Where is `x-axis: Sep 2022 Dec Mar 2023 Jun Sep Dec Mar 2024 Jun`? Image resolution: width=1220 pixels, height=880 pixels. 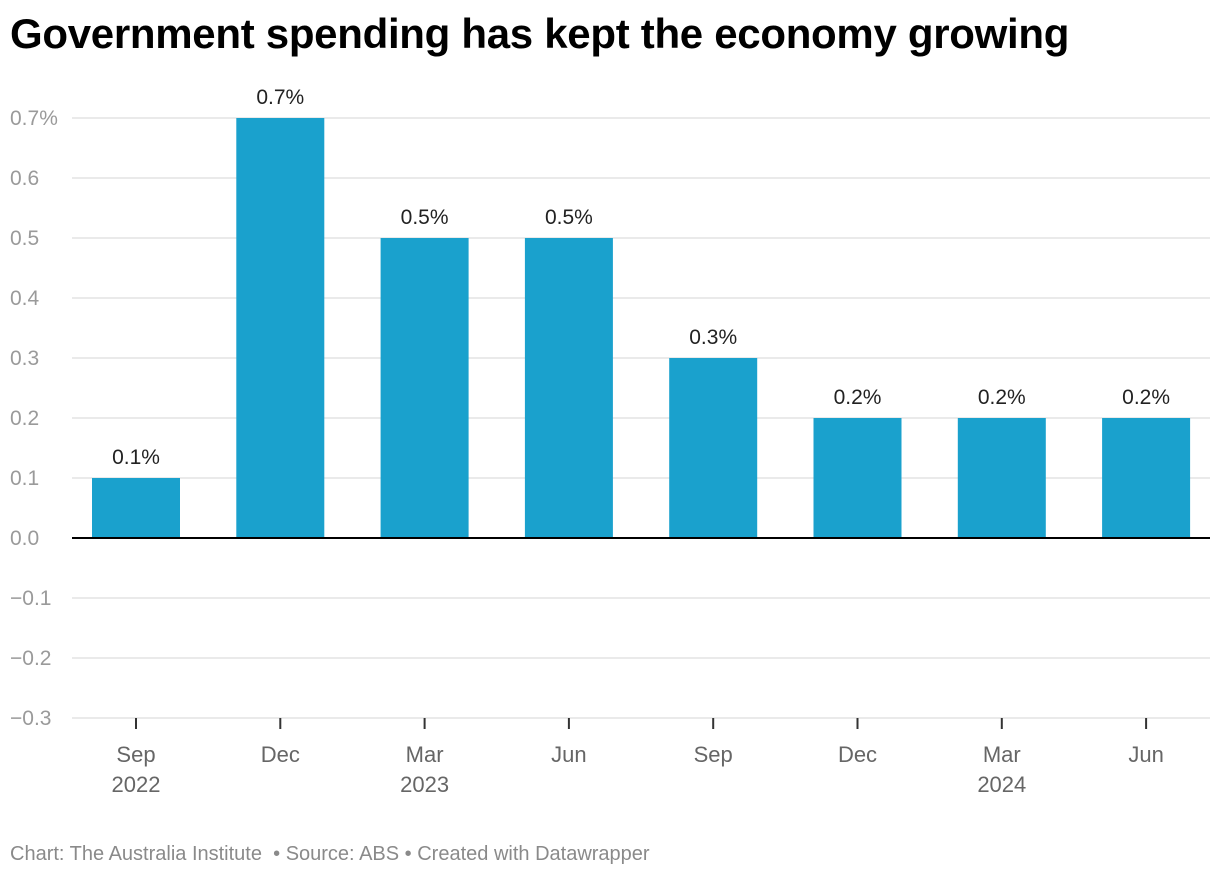 x-axis: Sep 2022 Dec Mar 2023 Jun Sep Dec Mar 2024 Jun is located at coordinates (638, 757).